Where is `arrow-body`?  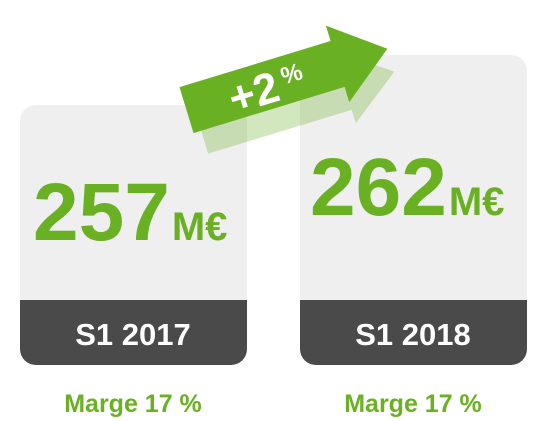
arrow-body is located at coordinates (283, 79).